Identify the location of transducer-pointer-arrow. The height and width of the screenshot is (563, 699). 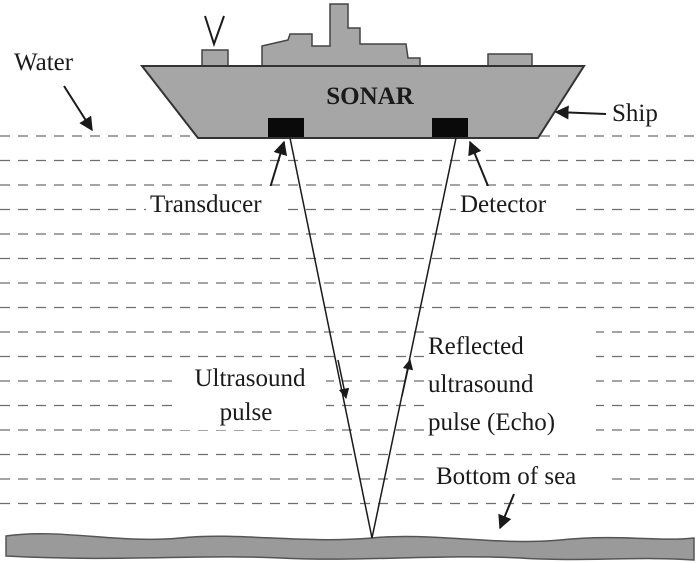
(278, 164).